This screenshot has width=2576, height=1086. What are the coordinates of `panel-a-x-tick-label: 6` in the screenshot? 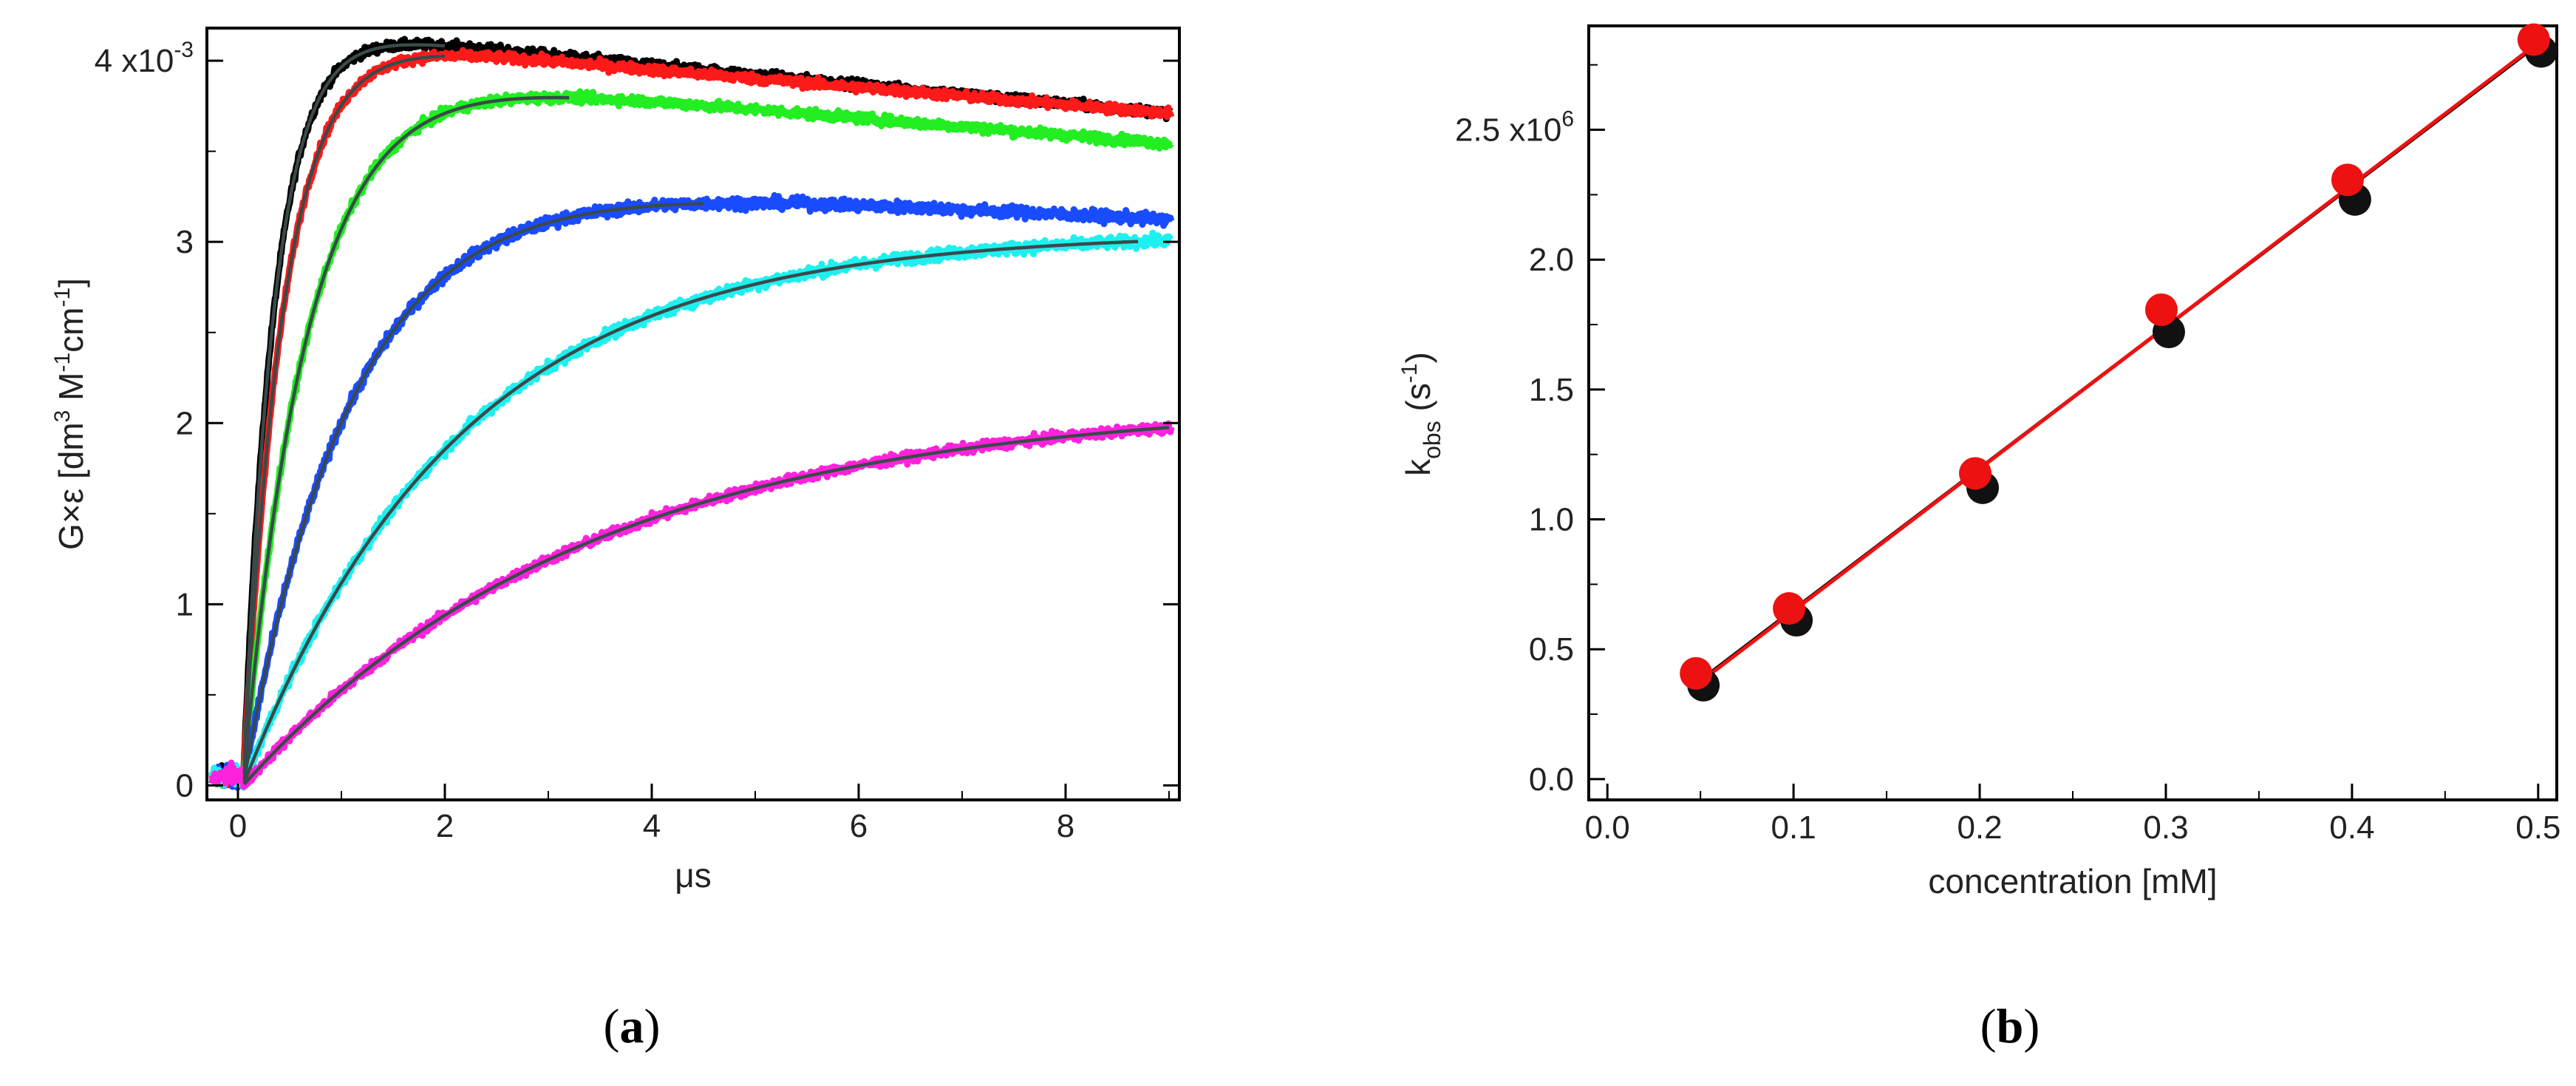 It's located at (859, 826).